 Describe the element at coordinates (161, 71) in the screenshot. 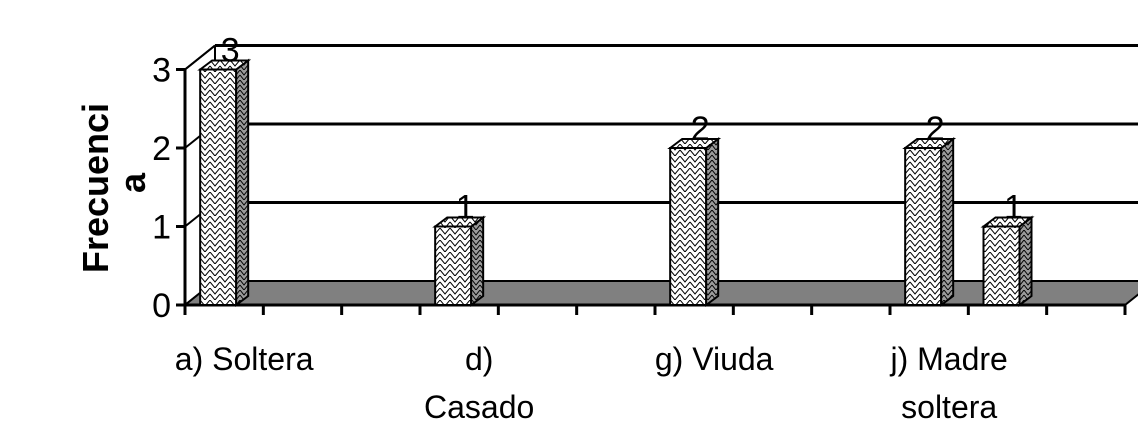

I see `y-tick-label: 3` at that location.